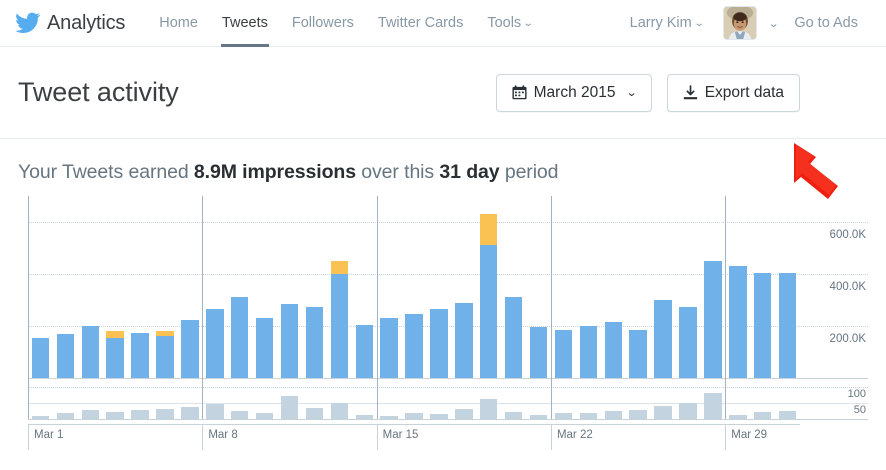 This screenshot has width=886, height=470. I want to click on go-to-ads-link: Go to Ads, so click(826, 23).